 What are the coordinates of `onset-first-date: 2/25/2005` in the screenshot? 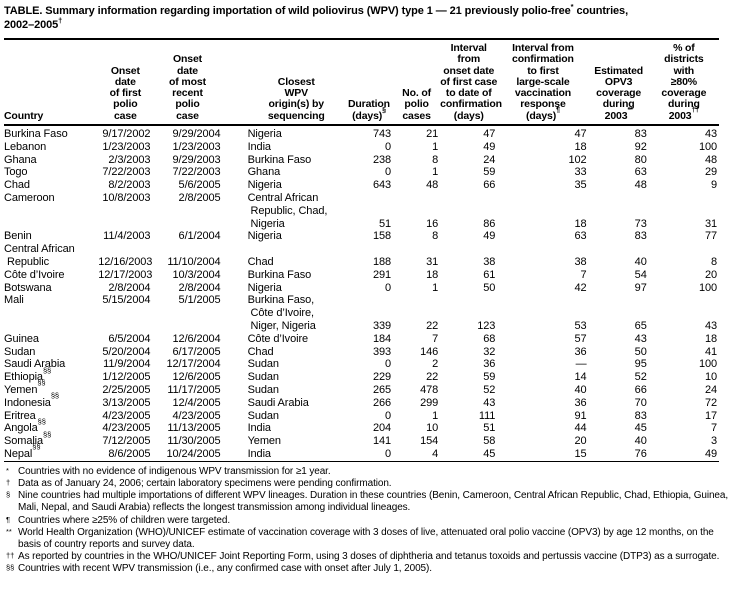 It's located at (126, 390).